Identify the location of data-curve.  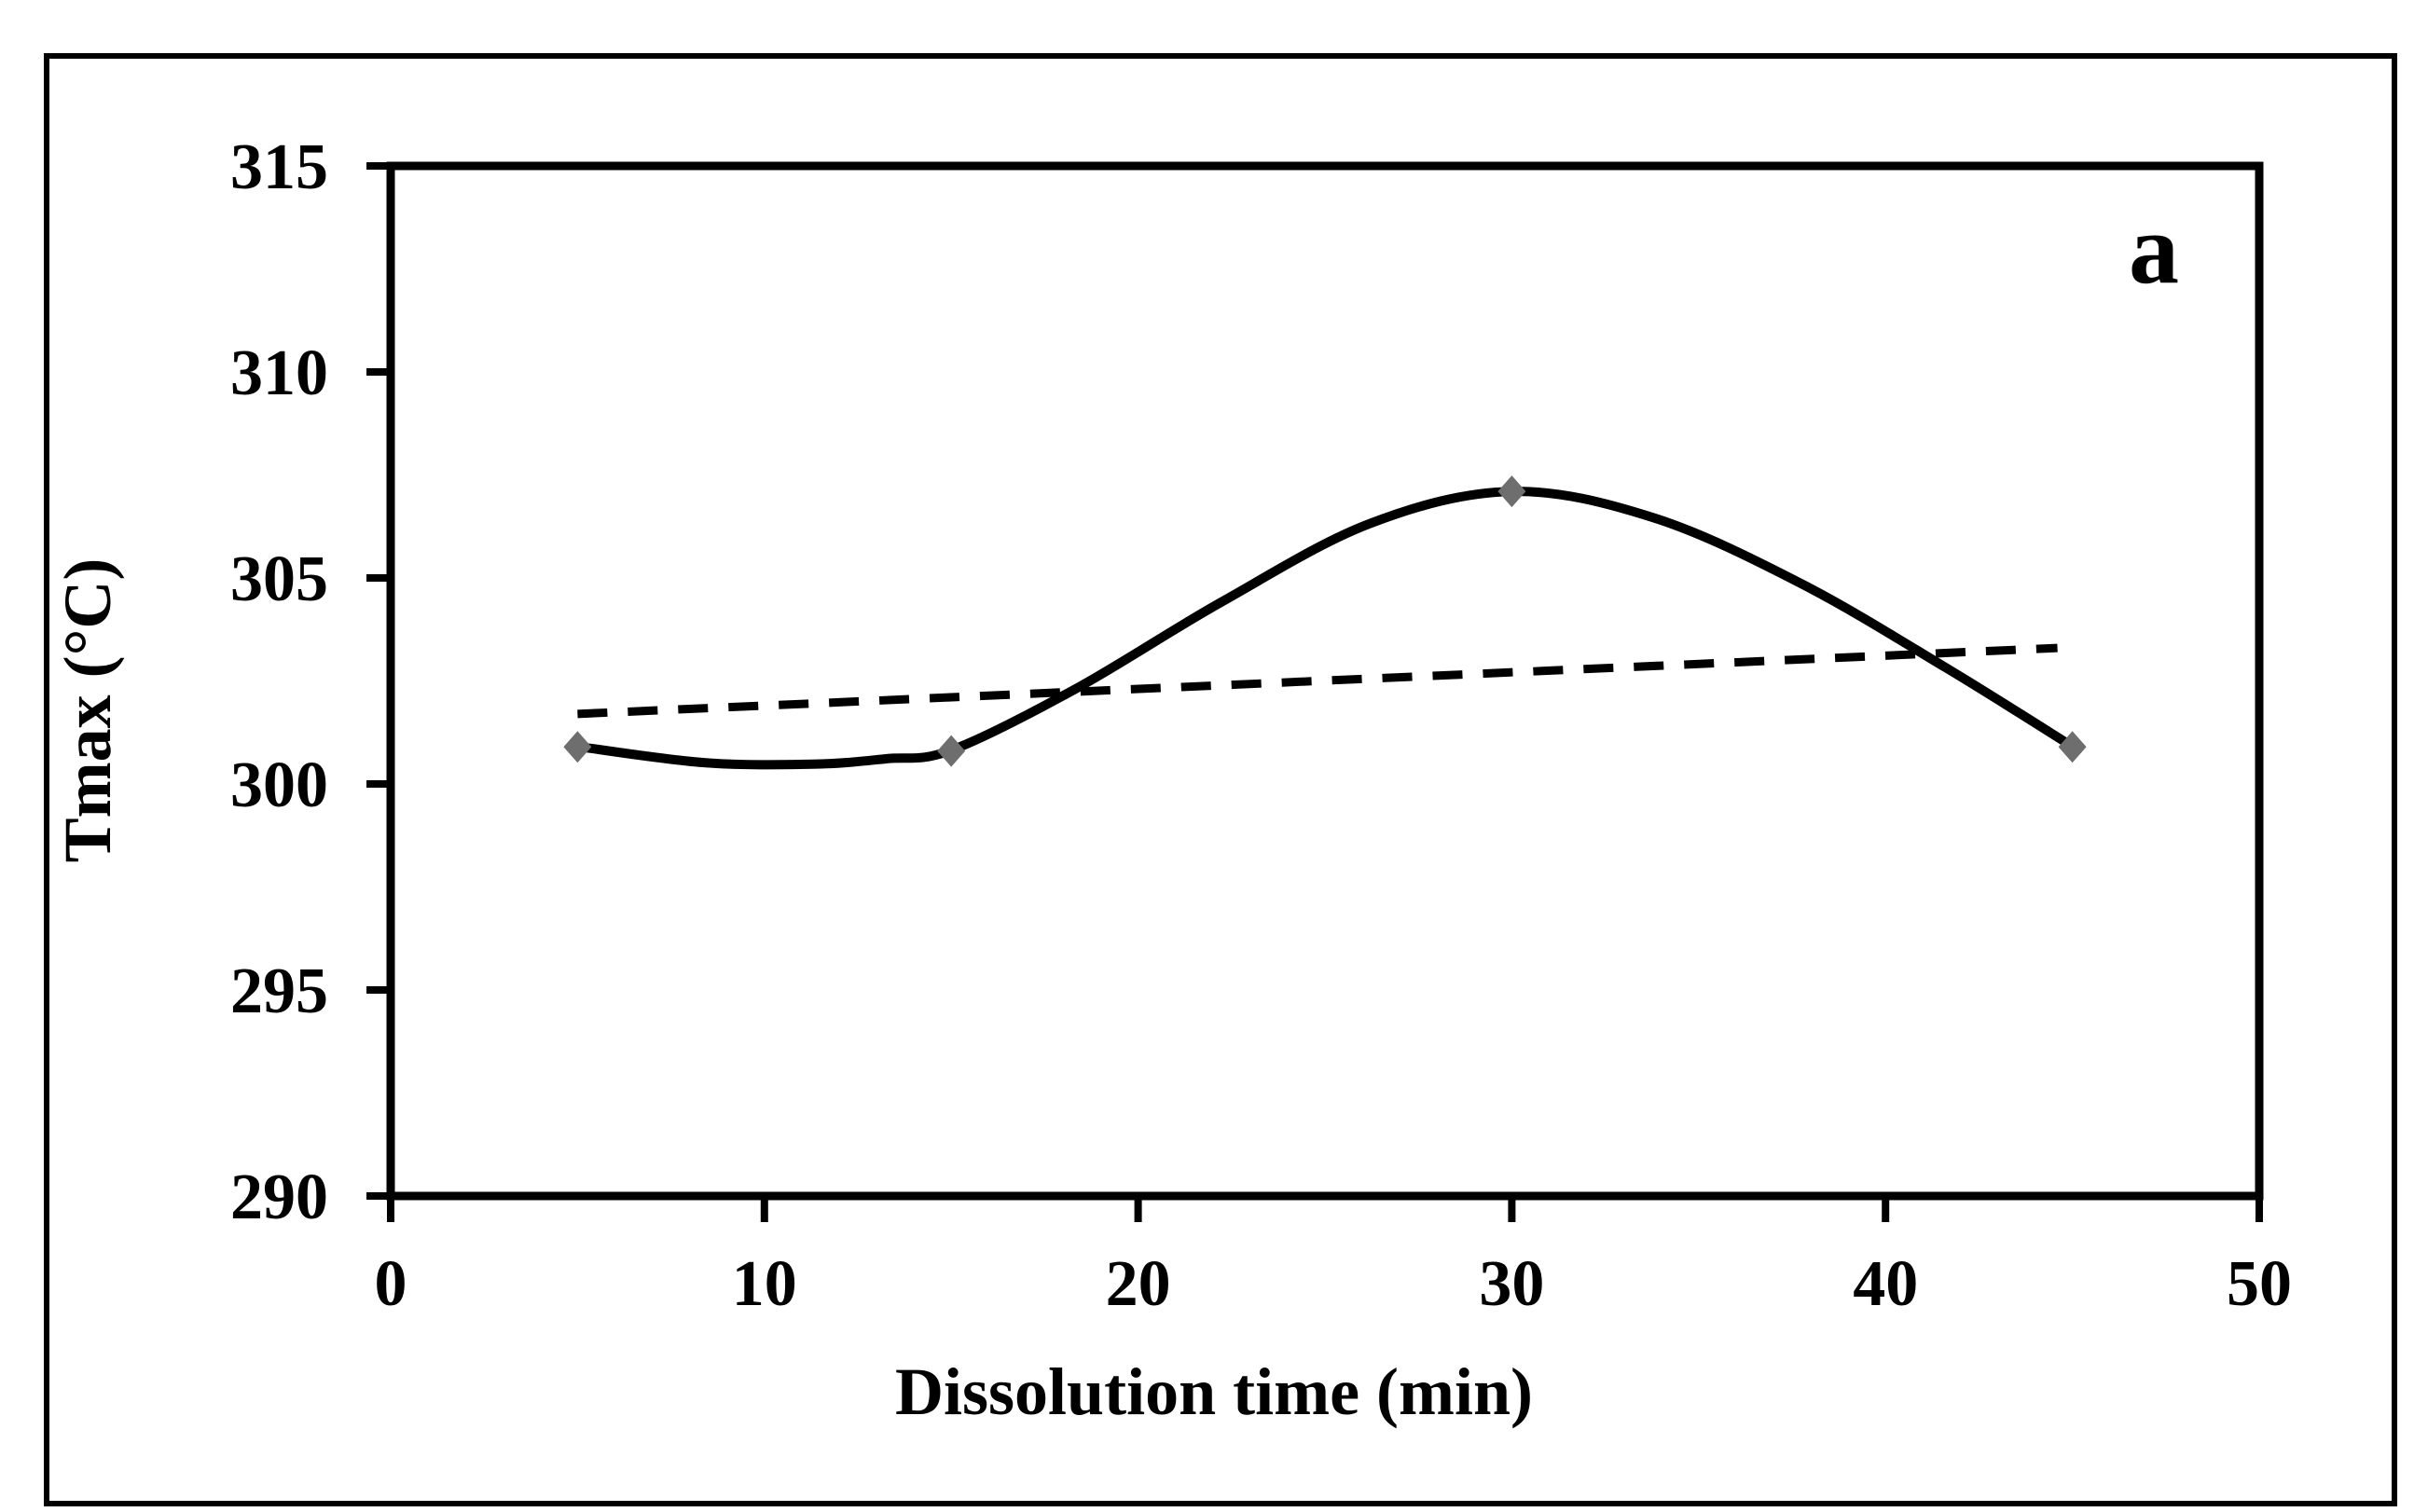
(1325, 628).